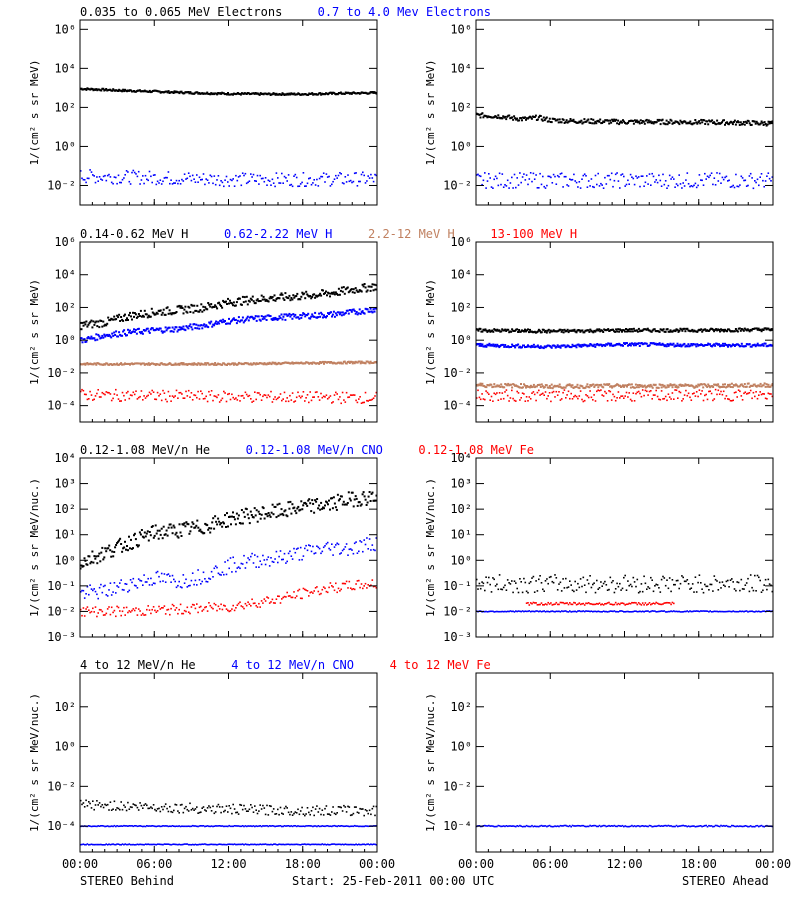 The image size is (800, 900). I want to click on y-tick-label: 10⁶, so click(461, 29).